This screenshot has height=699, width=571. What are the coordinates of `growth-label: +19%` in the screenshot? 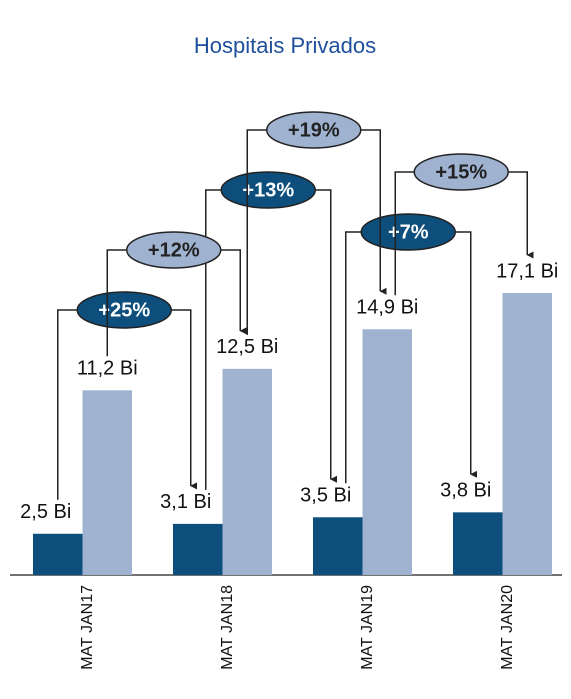 It's located at (314, 130).